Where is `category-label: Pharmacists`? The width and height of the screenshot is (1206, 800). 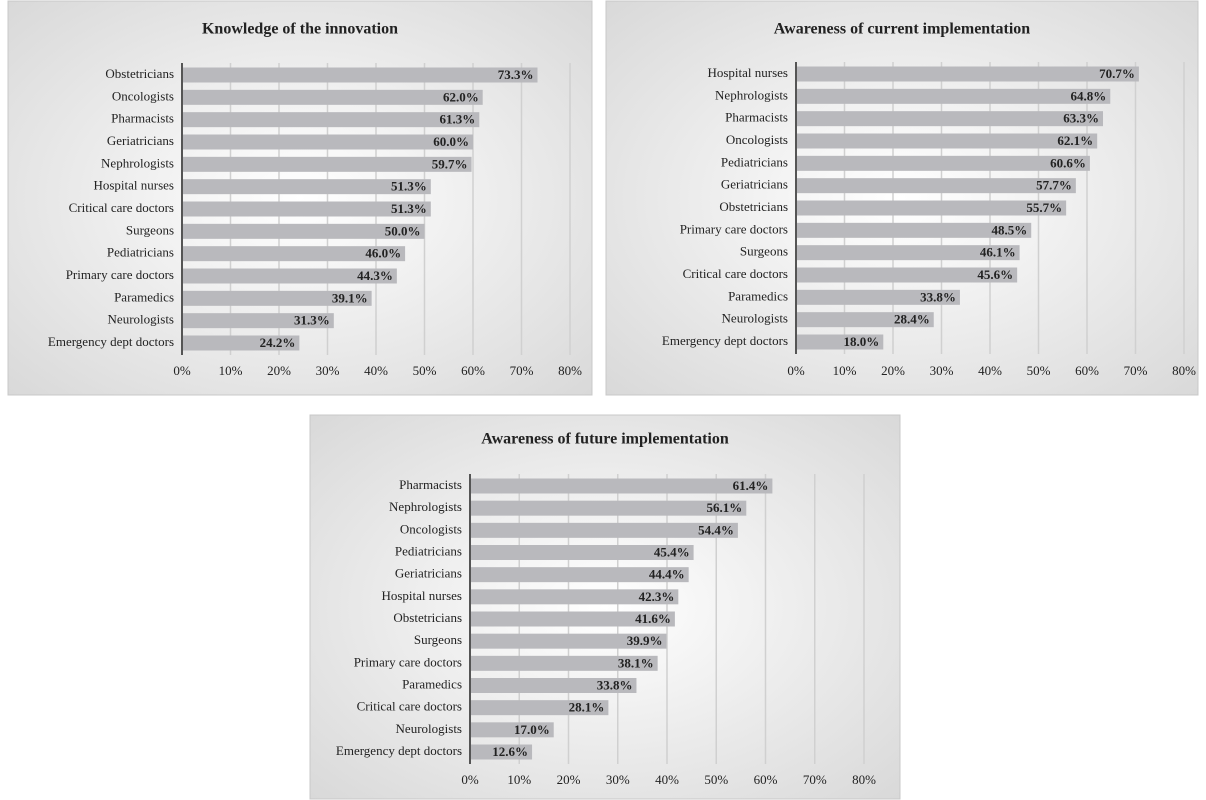
category-label: Pharmacists is located at coordinates (430, 484).